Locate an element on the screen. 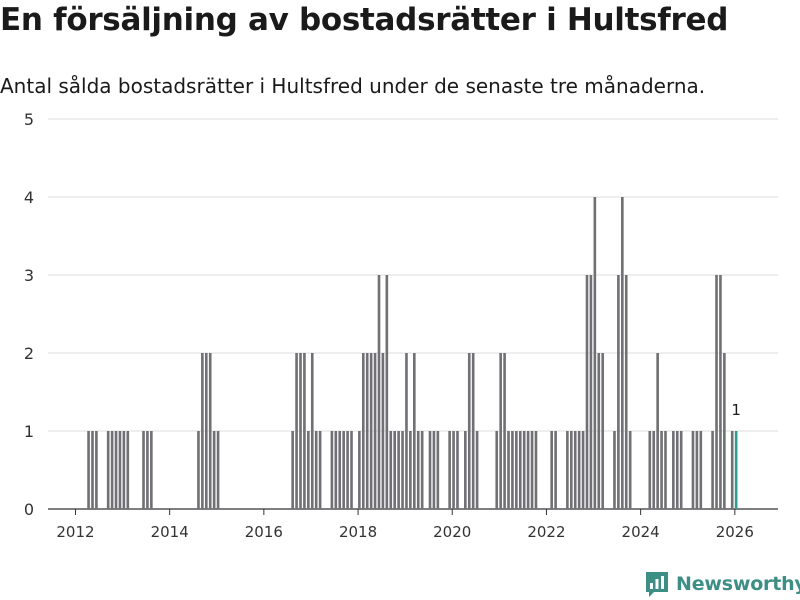 The image size is (800, 600). x-tick-label: 2014 is located at coordinates (170, 532).